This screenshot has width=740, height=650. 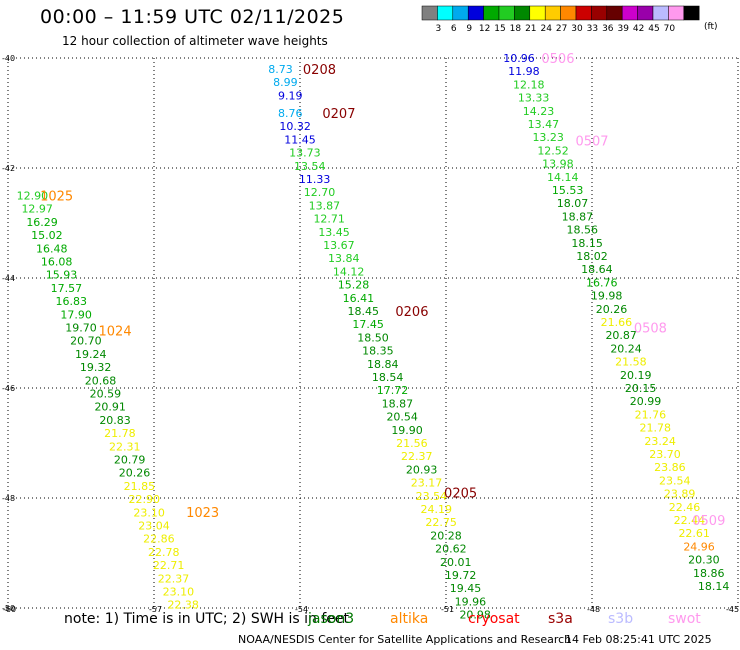 What do you see at coordinates (179, 592) in the screenshot?
I see `data-point-label: 23.10` at bounding box center [179, 592].